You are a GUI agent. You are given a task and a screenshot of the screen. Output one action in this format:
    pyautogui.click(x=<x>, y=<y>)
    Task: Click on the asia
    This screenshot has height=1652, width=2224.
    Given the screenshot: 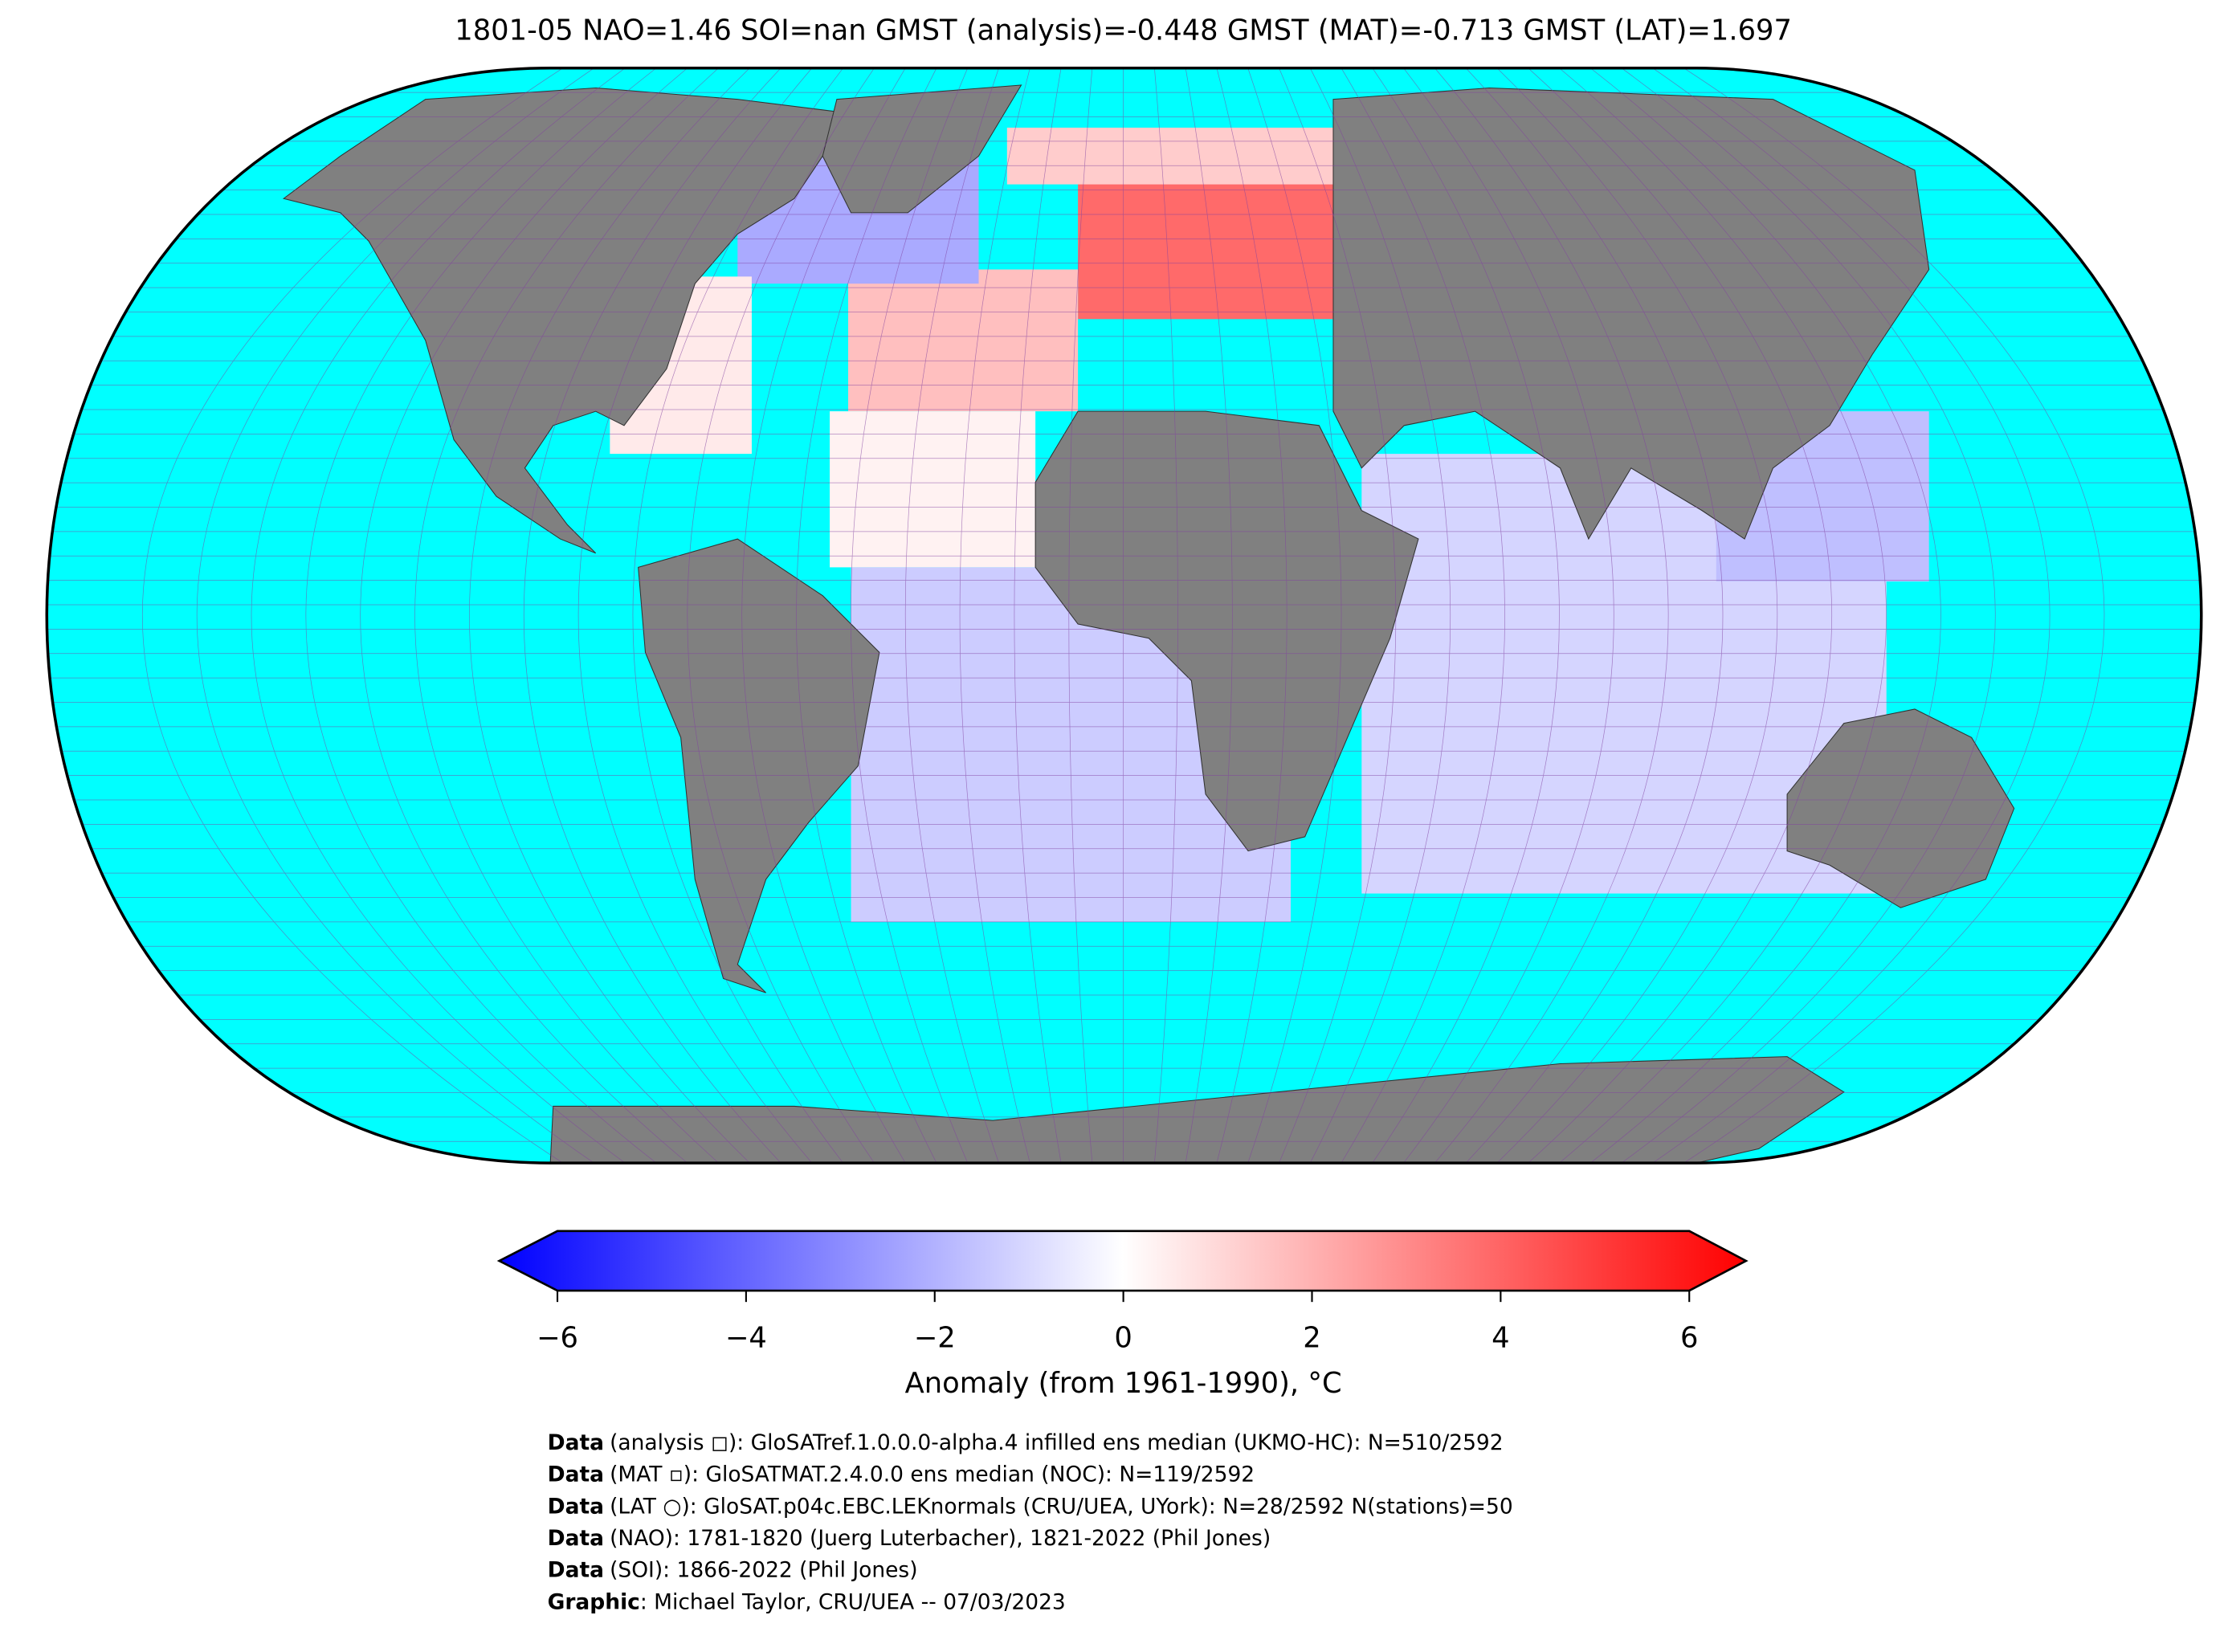 What is the action you would take?
    pyautogui.click(x=1631, y=313)
    